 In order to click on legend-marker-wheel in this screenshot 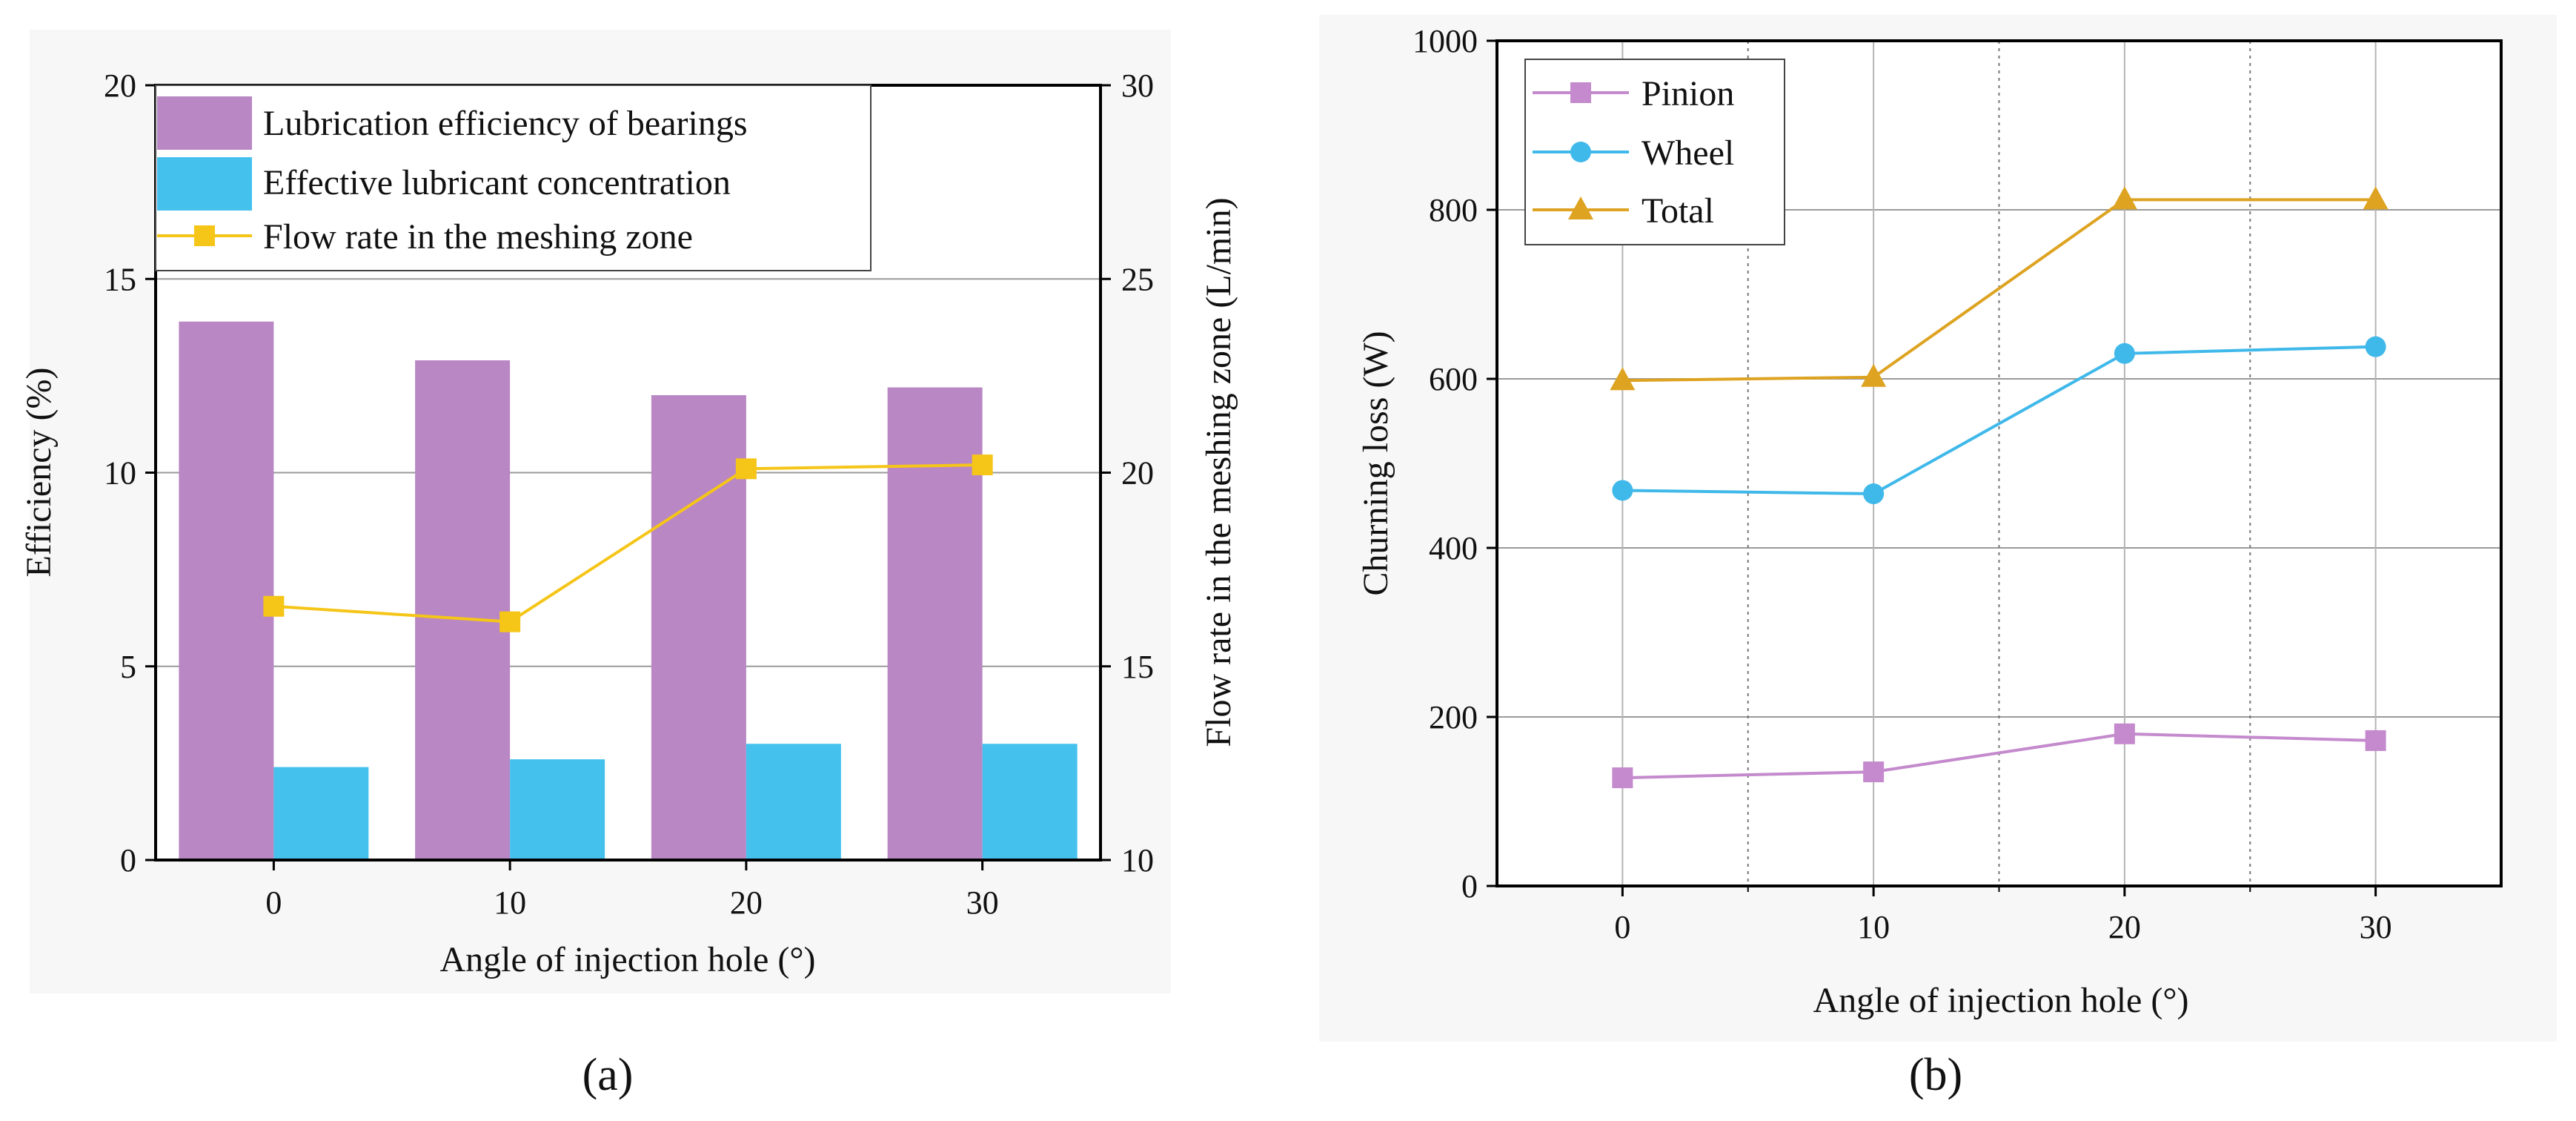, I will do `click(1580, 152)`.